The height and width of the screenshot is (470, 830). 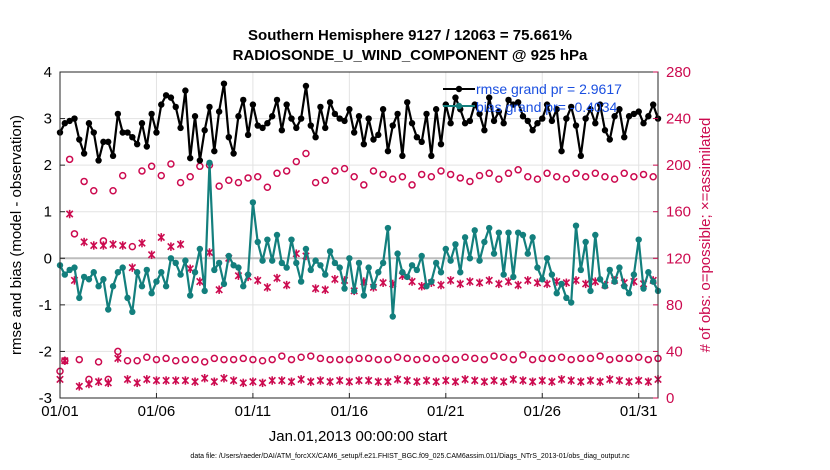 I want to click on y-tick-label: -1, so click(x=45, y=305).